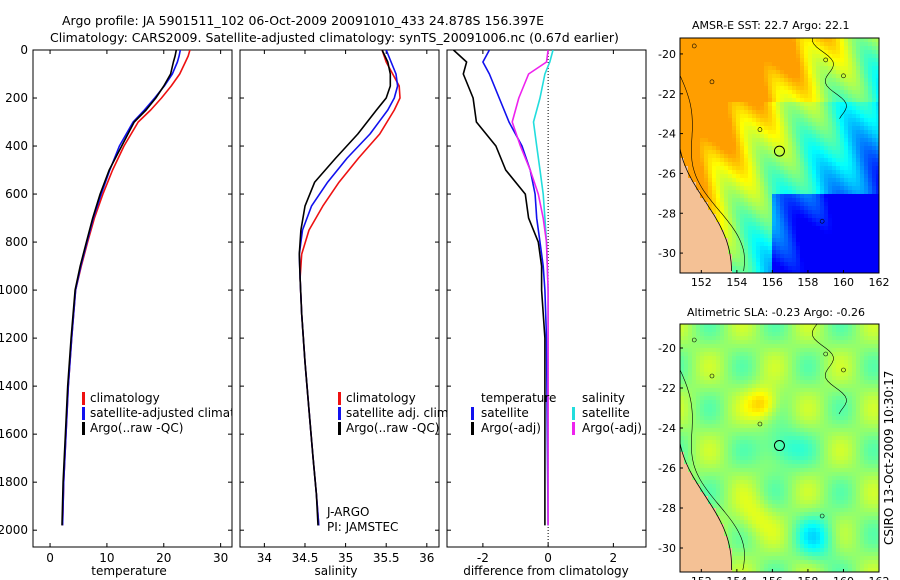 This screenshot has width=900, height=580. Describe the element at coordinates (667, 94) in the screenshot. I see `map-y-tick-label: -22` at that location.